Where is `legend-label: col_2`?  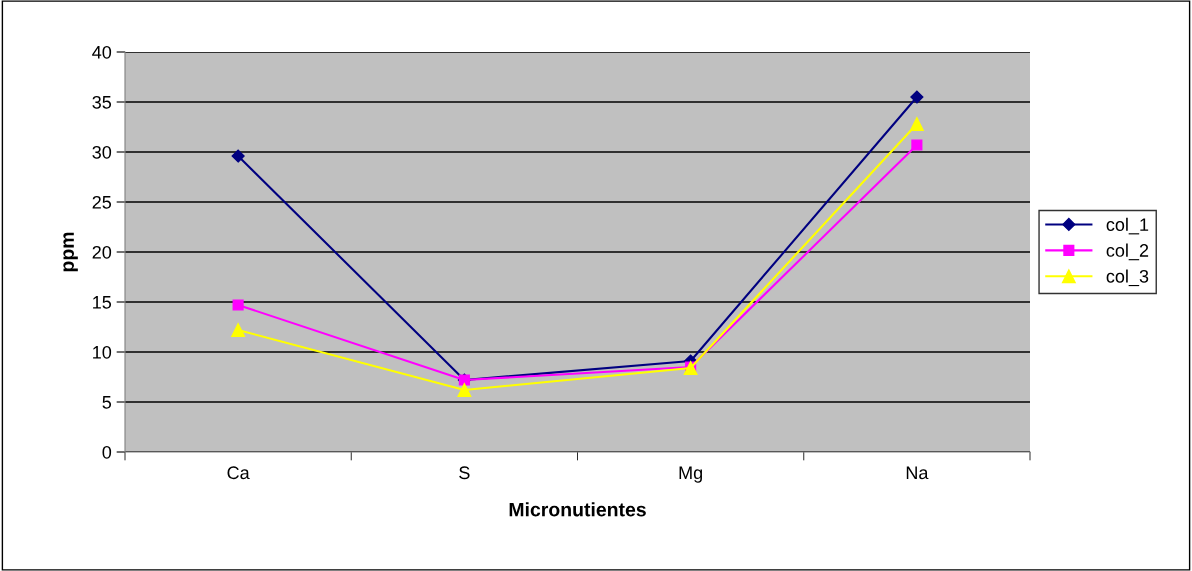
legend-label: col_2 is located at coordinates (1127, 252).